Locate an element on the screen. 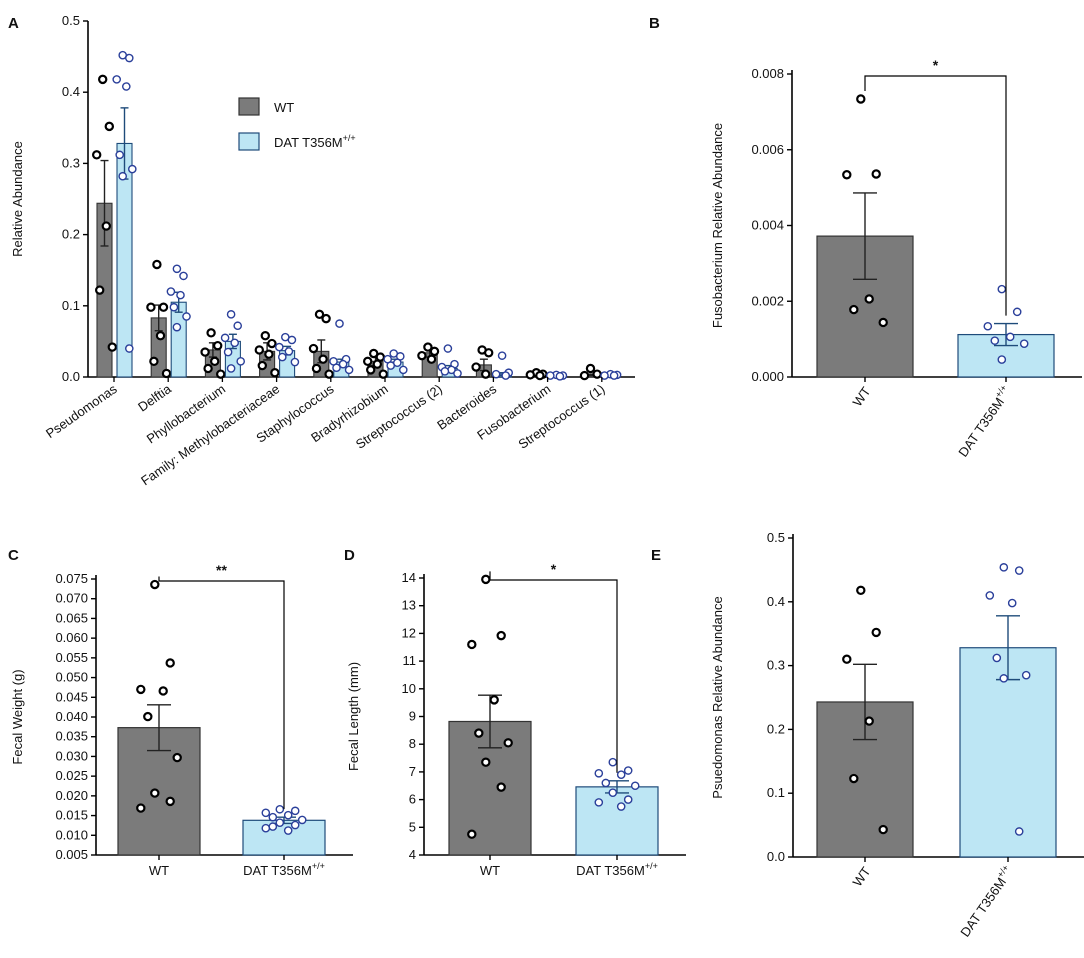 The height and width of the screenshot is (958, 1084). y-axis-title: Relative Abundance is located at coordinates (17, 199).